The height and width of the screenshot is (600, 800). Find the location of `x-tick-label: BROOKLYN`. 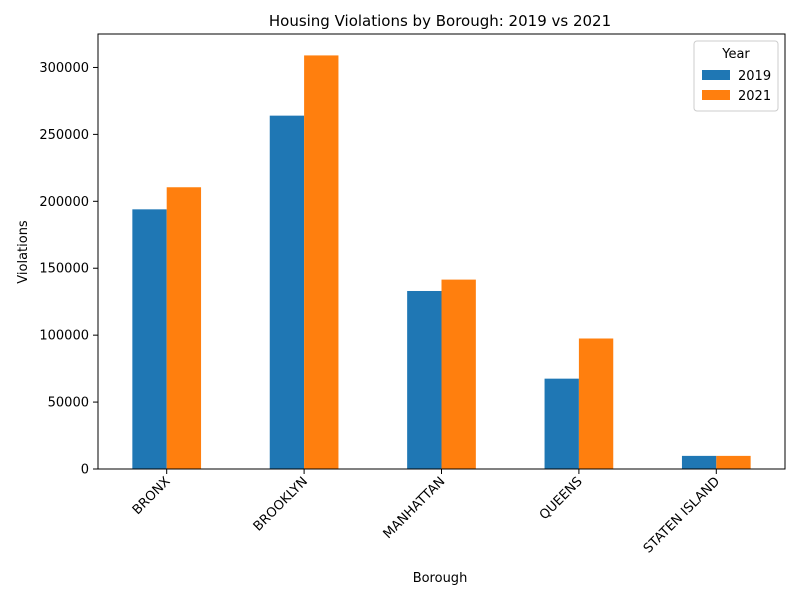

x-tick-label: BROOKLYN is located at coordinates (281, 504).